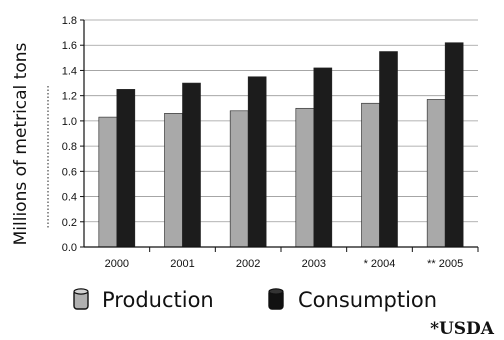 The image size is (504, 340). I want to click on bar-consumption-2003, so click(323, 157).